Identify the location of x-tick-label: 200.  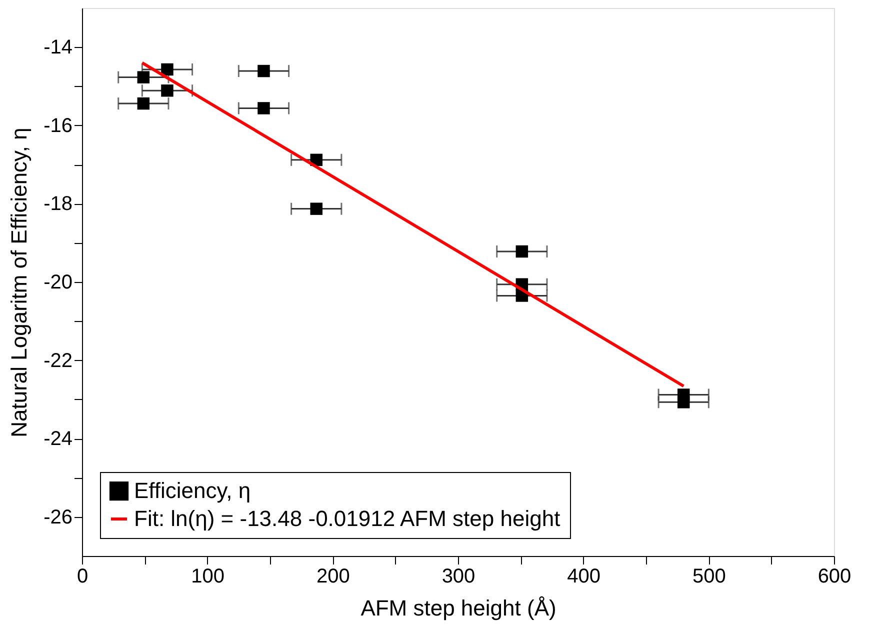
(333, 577).